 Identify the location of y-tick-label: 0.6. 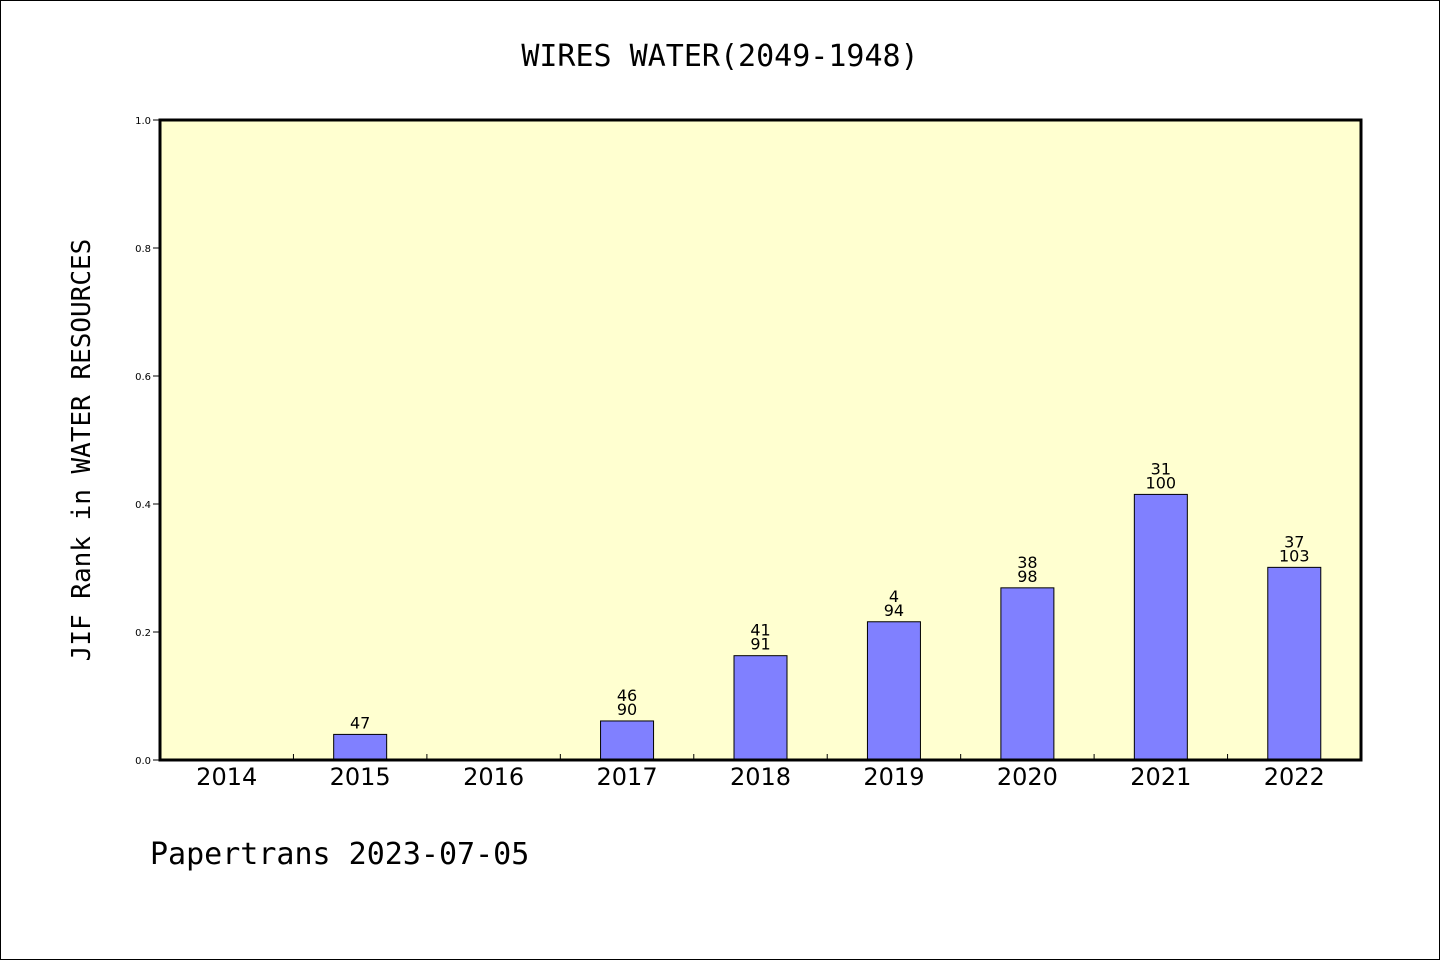
(143, 377).